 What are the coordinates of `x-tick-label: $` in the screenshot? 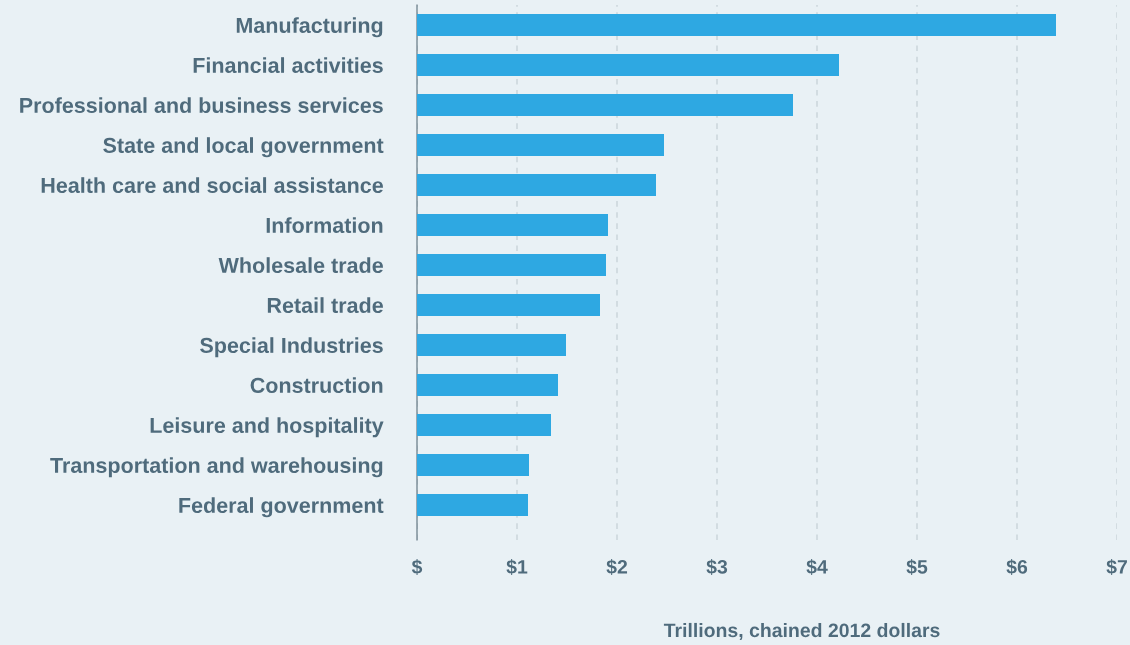 It's located at (417, 567).